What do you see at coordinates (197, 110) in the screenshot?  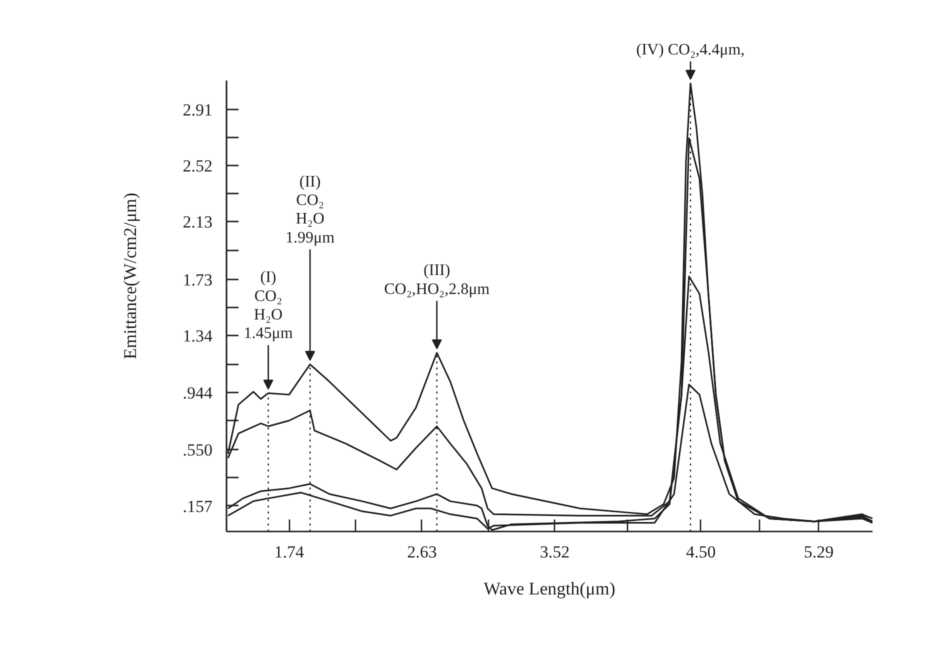 I see `y-tick-label: 2.91` at bounding box center [197, 110].